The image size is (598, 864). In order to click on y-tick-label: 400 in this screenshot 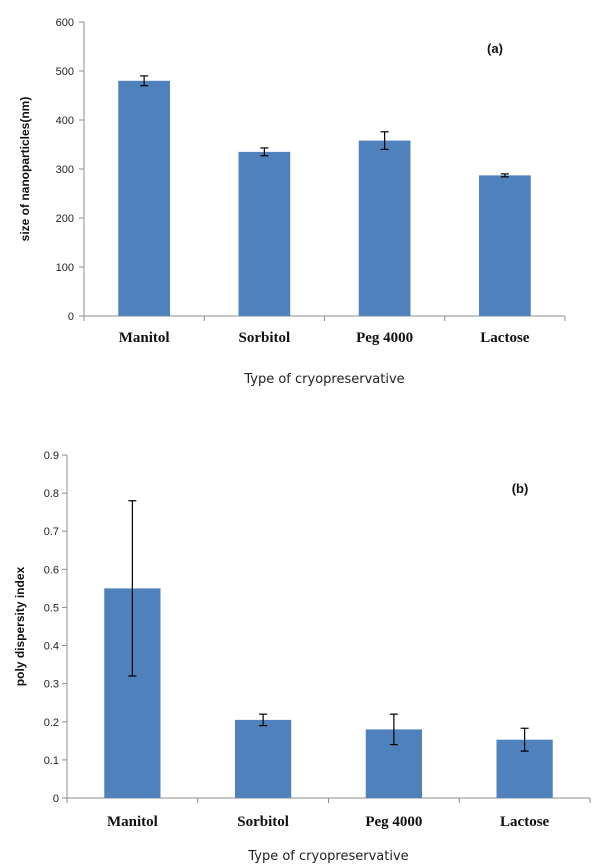, I will do `click(65, 121)`.